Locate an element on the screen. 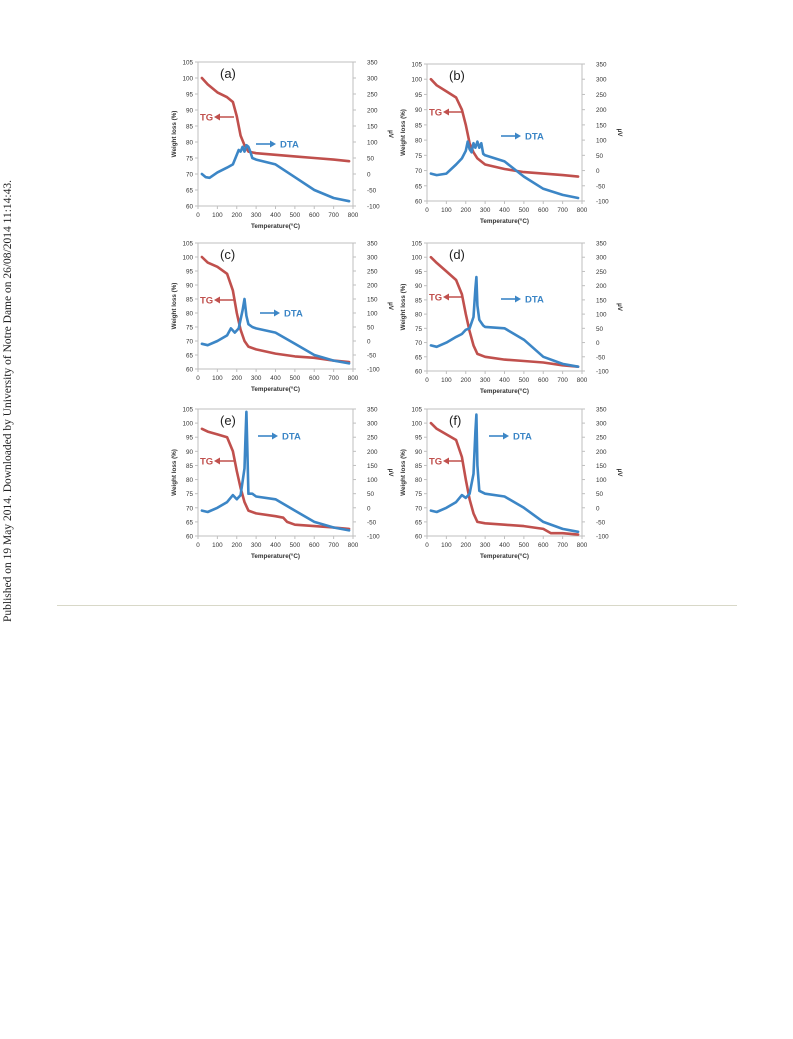  panel-label: (b) is located at coordinates (457, 75).